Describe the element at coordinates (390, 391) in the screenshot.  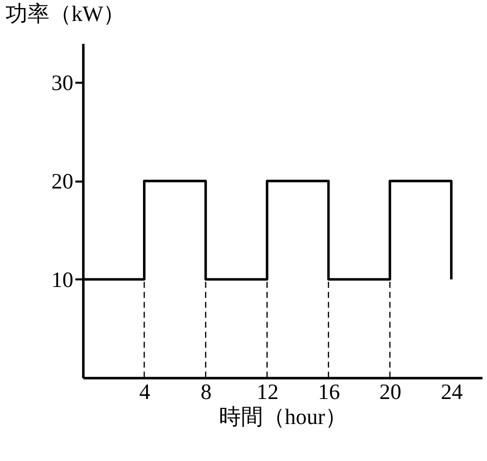
I see `x-tick-label: 20` at that location.